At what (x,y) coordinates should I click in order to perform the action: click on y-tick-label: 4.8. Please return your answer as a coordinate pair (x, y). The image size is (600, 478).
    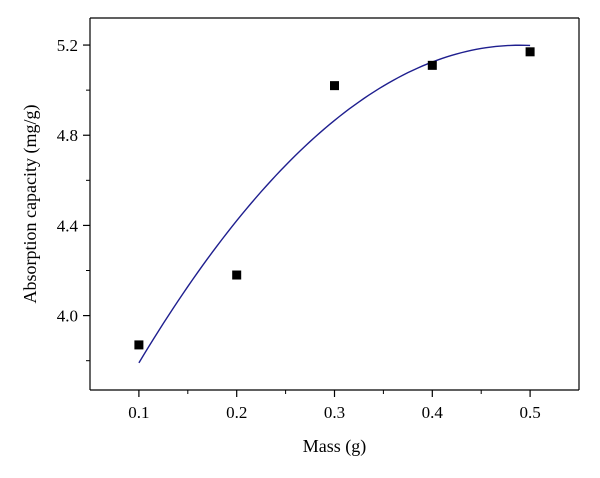
    Looking at the image, I should click on (67, 135).